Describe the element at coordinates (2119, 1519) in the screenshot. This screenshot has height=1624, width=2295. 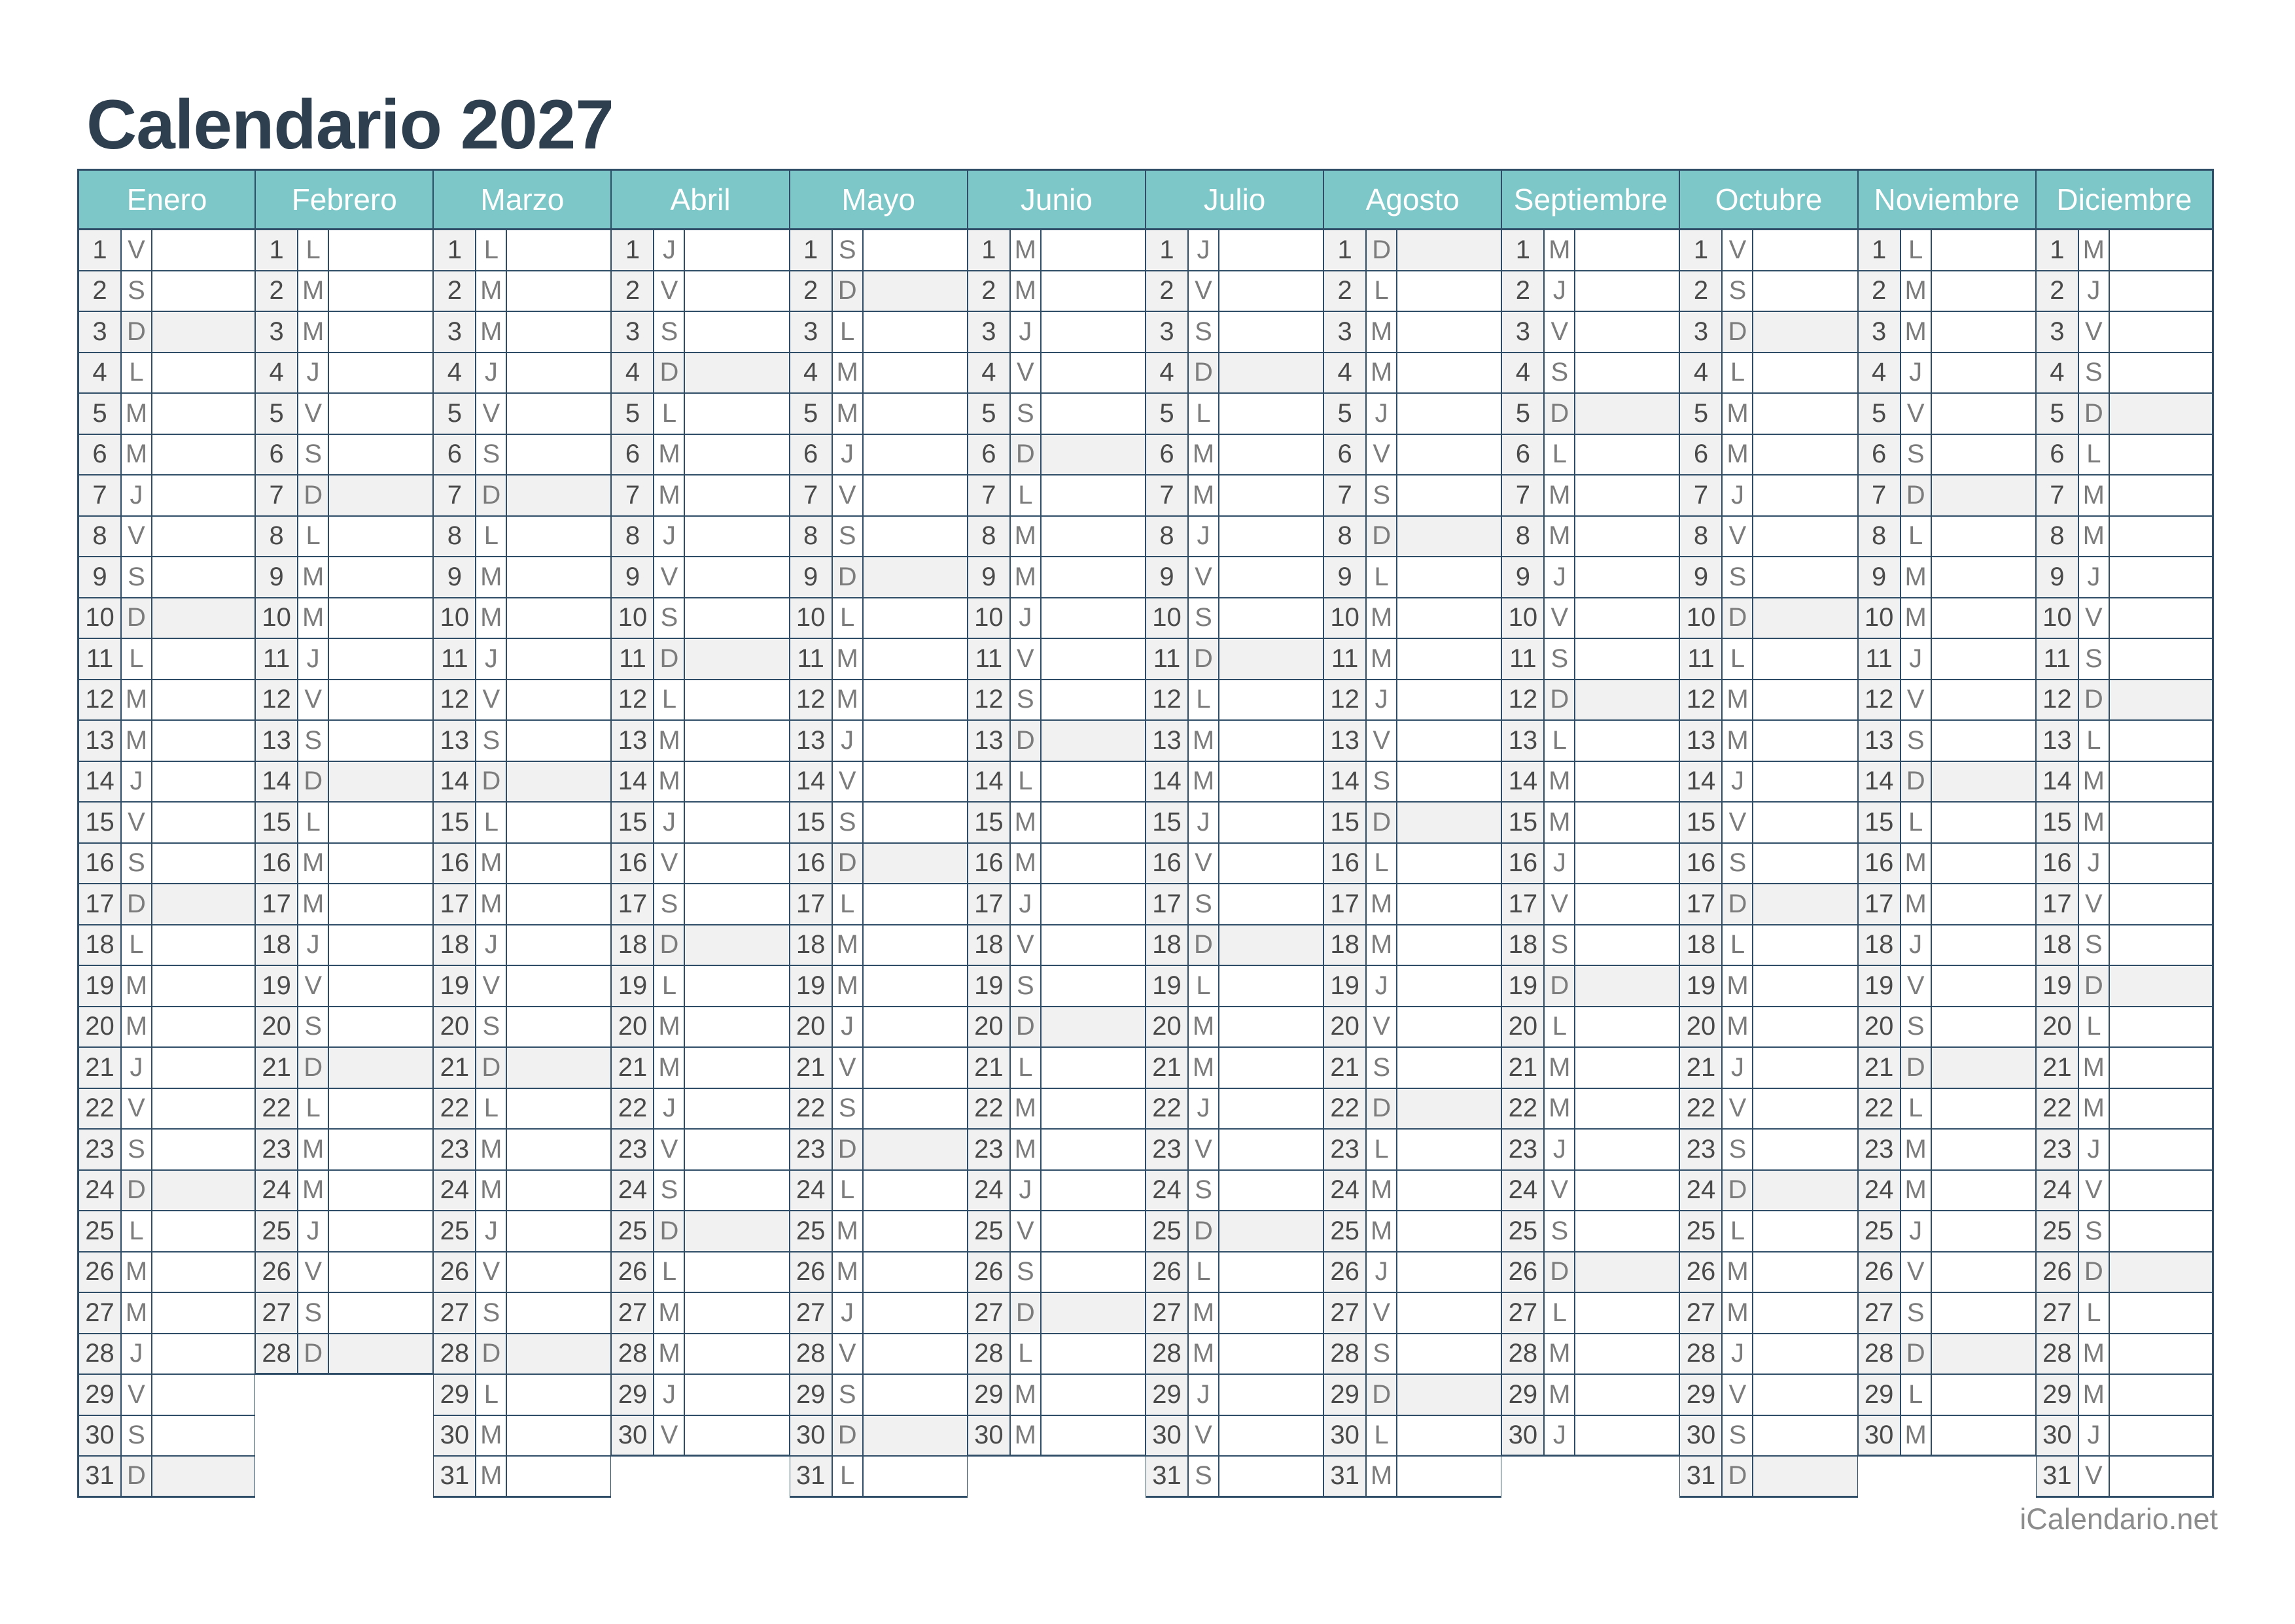
I see `footer-brand-link: iCalendario.net` at that location.